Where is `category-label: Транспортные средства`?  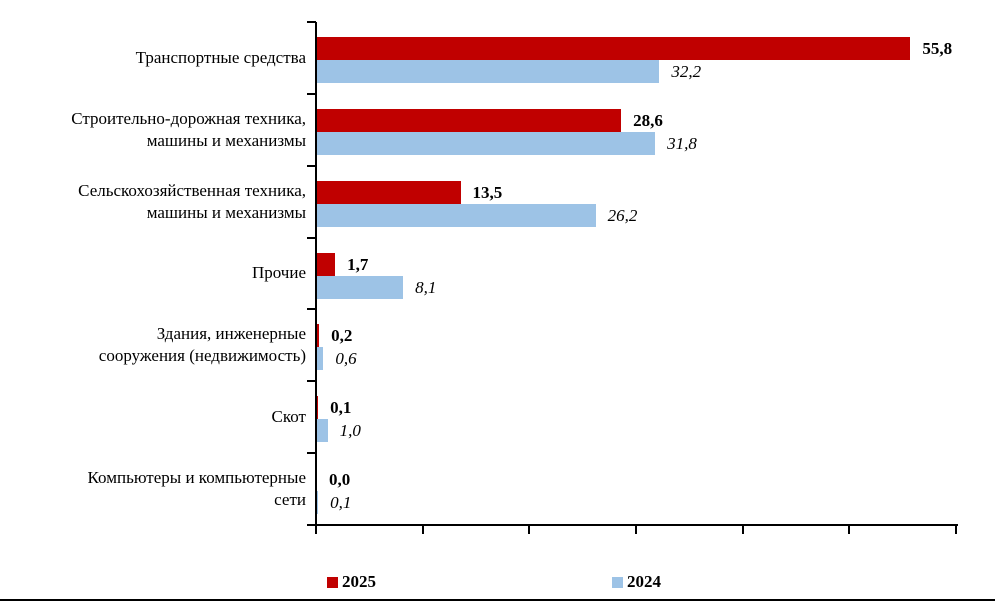 category-label: Транспортные средства is located at coordinates (220, 57).